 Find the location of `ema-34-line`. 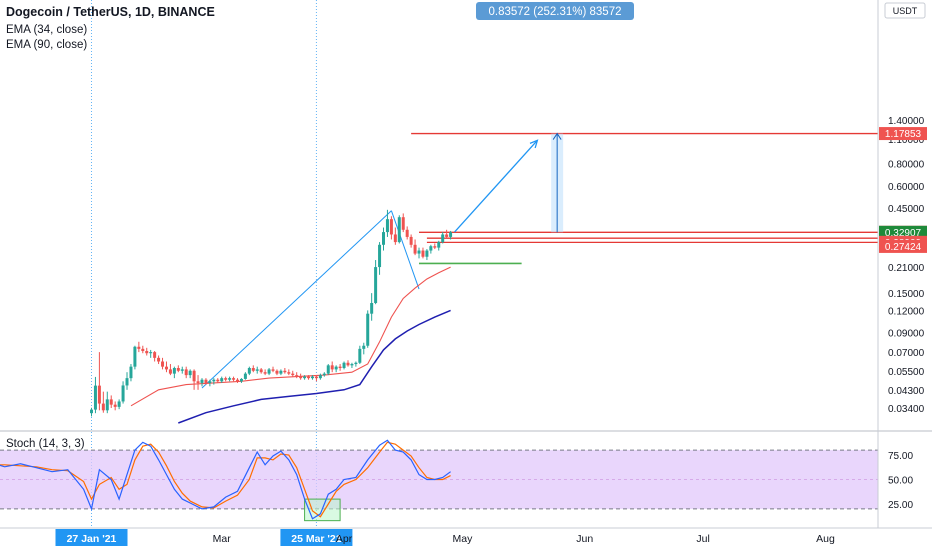

ema-34-line is located at coordinates (290, 336).